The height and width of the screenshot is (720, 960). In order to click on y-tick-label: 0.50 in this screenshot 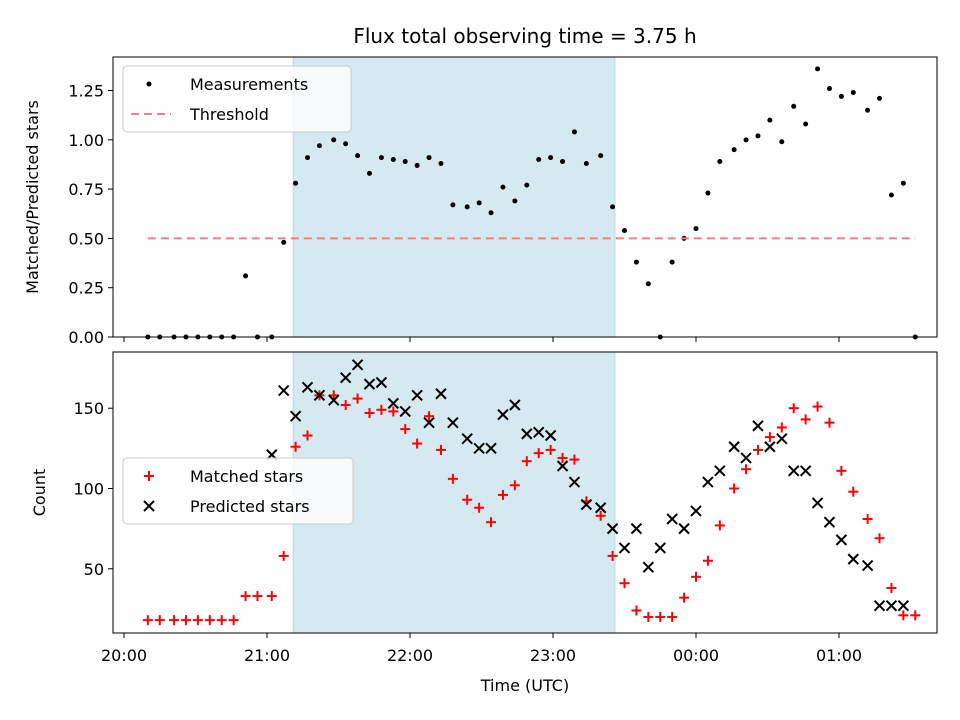, I will do `click(86, 238)`.